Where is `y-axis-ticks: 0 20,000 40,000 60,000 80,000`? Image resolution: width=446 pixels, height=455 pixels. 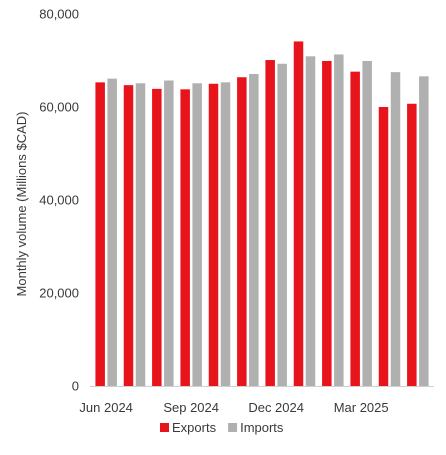 y-axis-ticks: 0 20,000 40,000 60,000 80,000 is located at coordinates (59, 200).